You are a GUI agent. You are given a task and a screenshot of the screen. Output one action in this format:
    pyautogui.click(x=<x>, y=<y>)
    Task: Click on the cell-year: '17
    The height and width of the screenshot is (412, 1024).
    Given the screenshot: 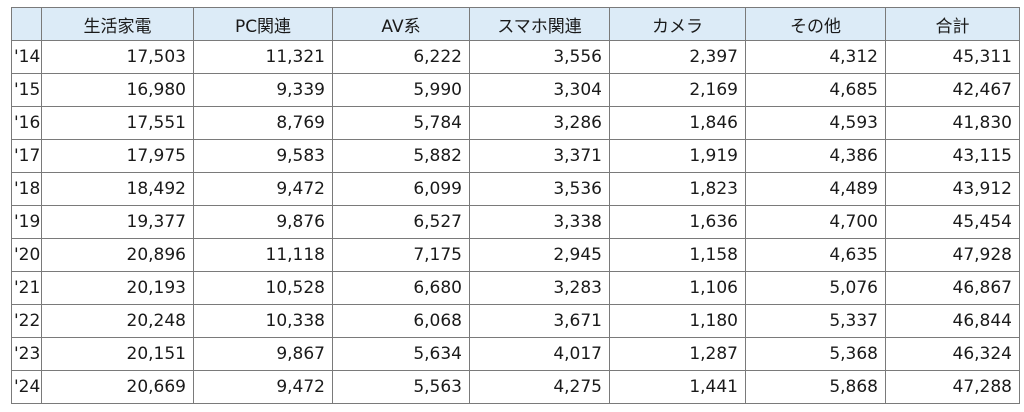 What is the action you would take?
    pyautogui.click(x=26, y=156)
    